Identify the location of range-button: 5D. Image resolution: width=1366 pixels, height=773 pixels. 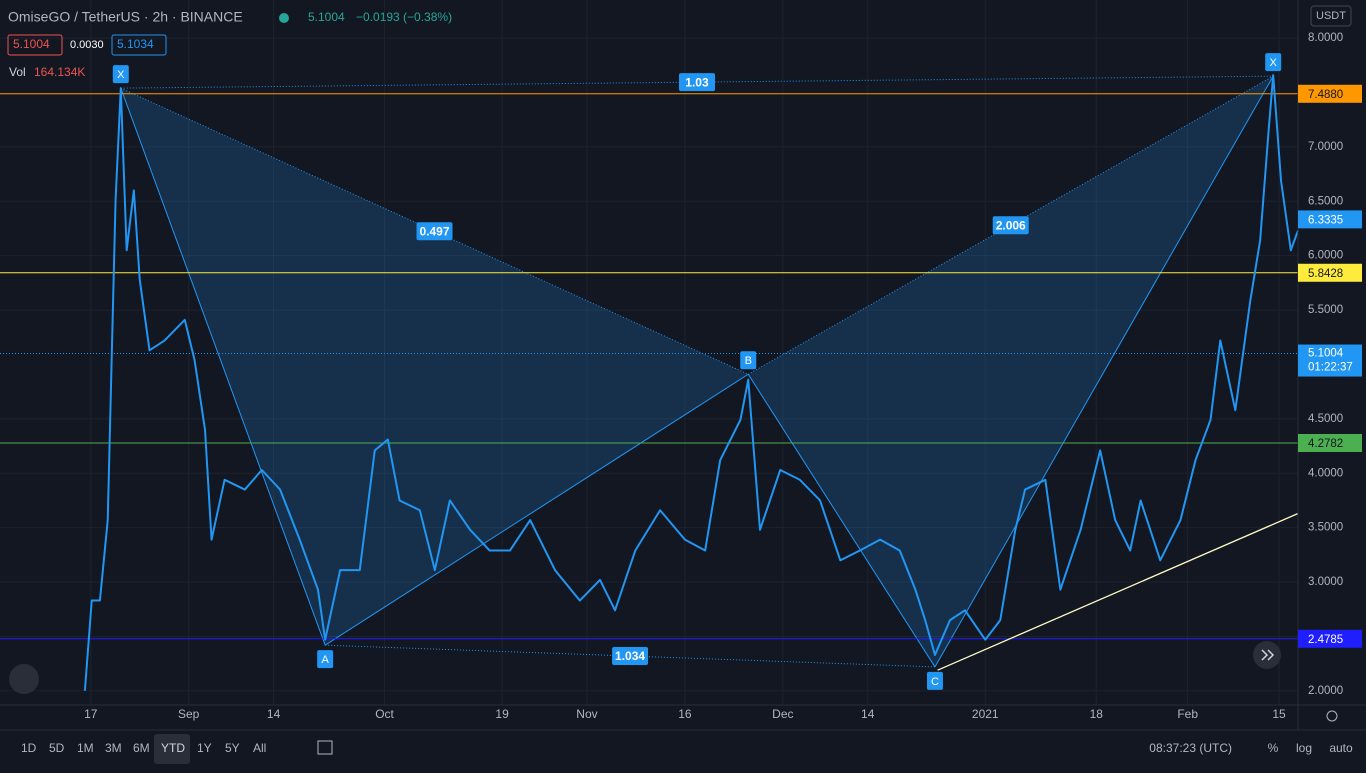
(57, 748).